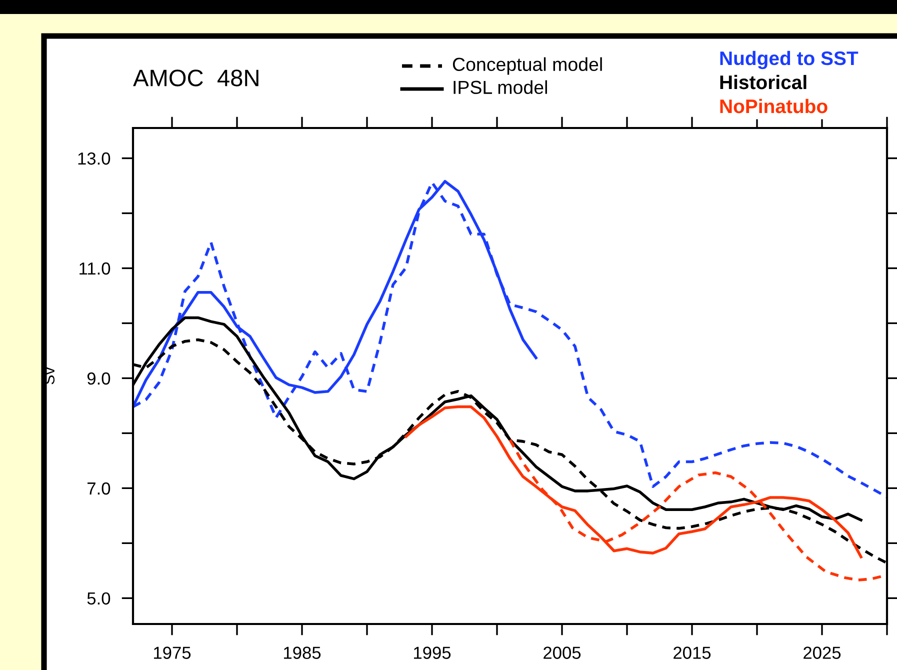 Image resolution: width=897 pixels, height=670 pixels. Describe the element at coordinates (774, 106) in the screenshot. I see `text: NoPinatubo` at that location.